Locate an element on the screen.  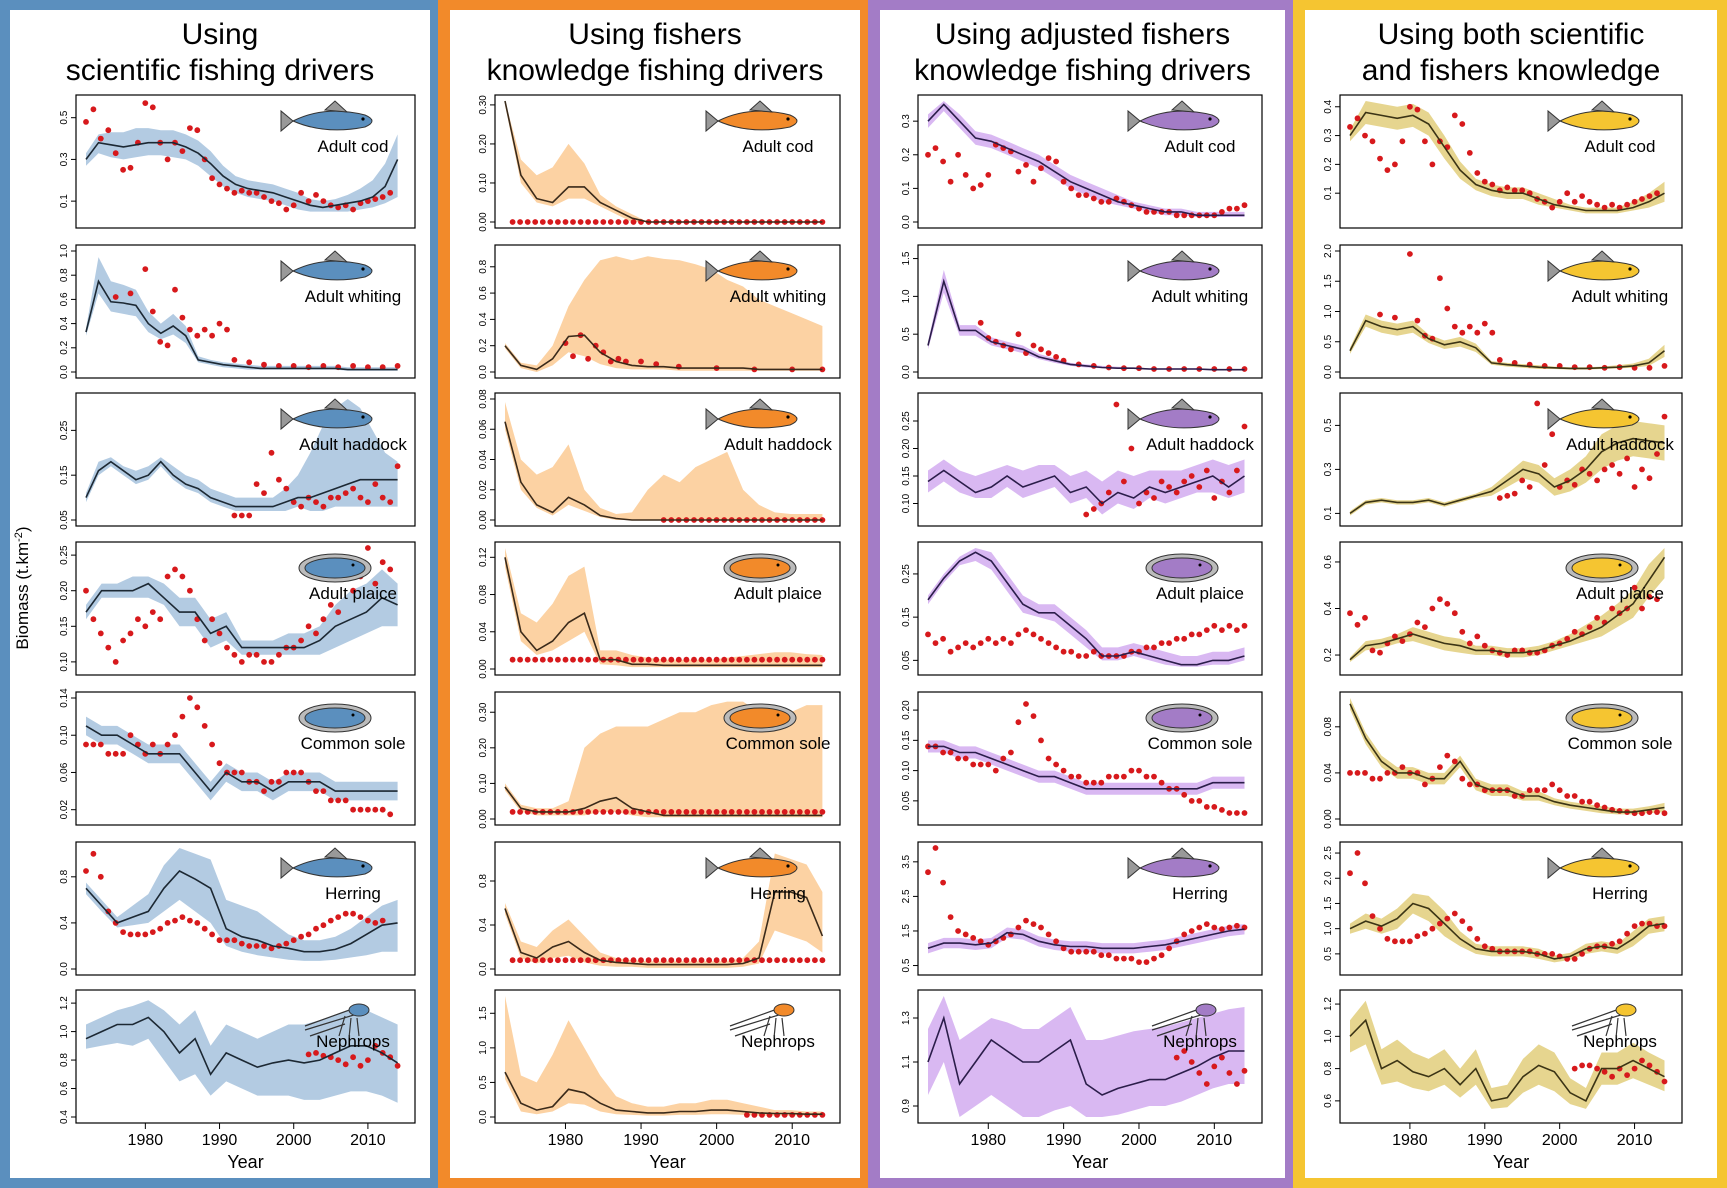
panel-herring: 0.5 1.5 2.5 3.5 Herring is located at coordinates (1082, 908).